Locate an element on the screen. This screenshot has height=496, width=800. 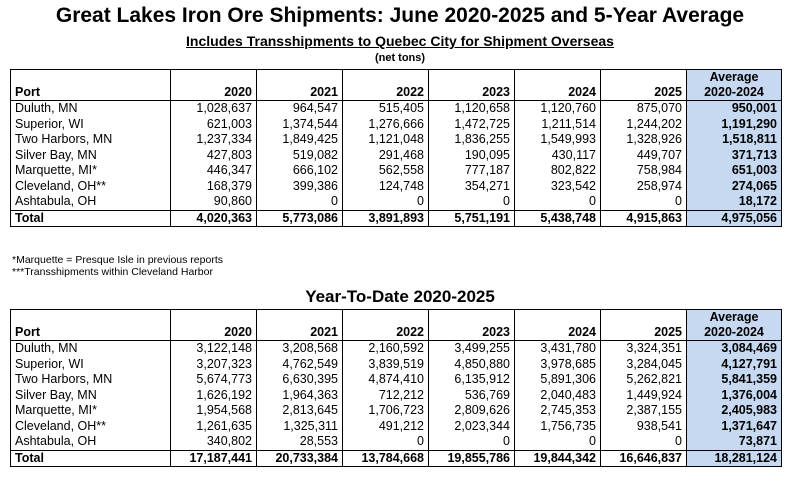
average-cell: 274,065 is located at coordinates (734, 186).